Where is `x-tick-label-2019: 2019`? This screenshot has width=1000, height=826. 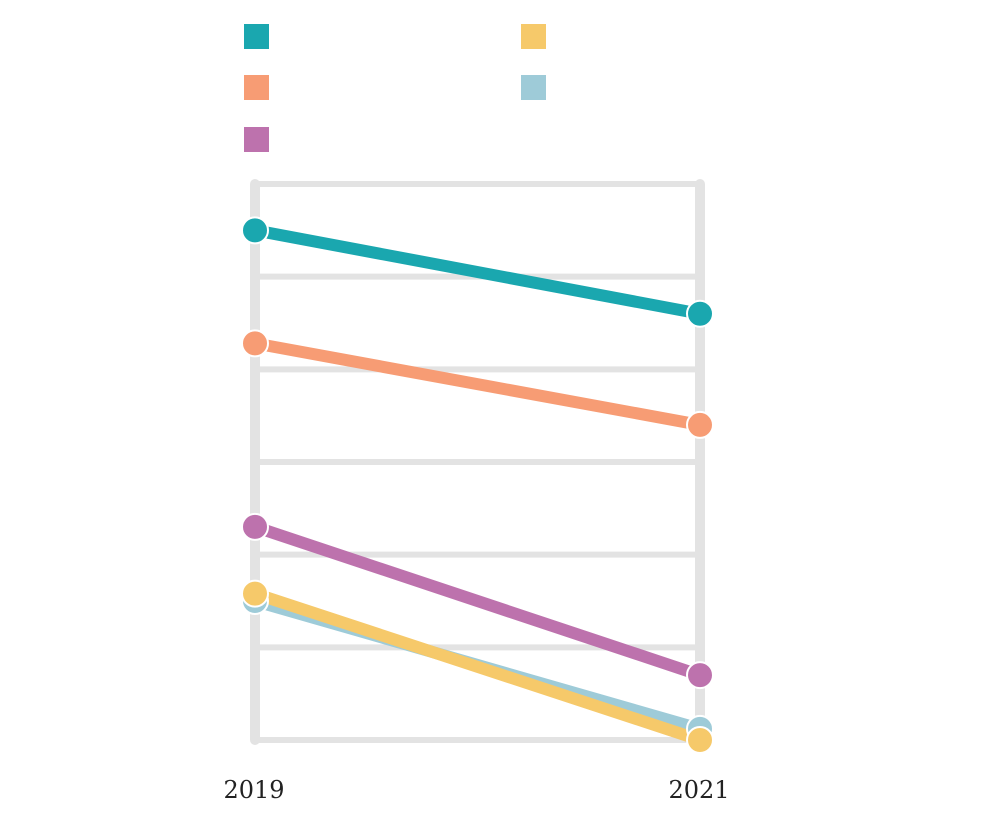 x-tick-label-2019: 2019 is located at coordinates (253, 790).